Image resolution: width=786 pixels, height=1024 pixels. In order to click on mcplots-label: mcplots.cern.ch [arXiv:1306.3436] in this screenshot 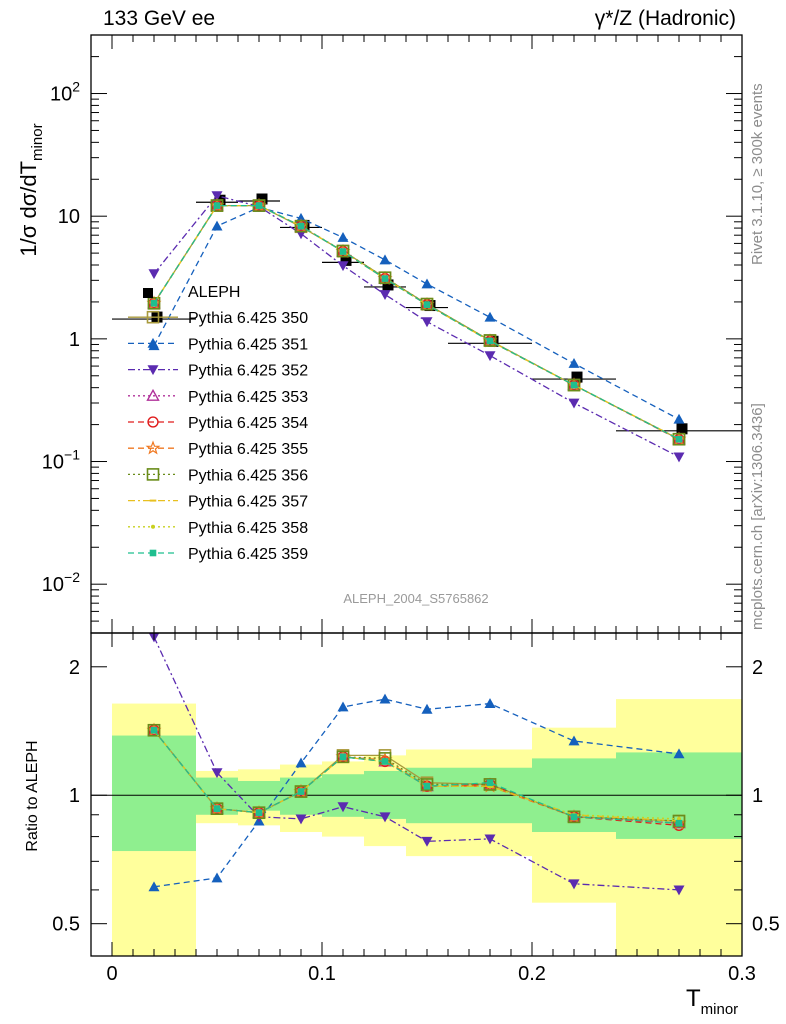, I will do `click(757, 516)`.